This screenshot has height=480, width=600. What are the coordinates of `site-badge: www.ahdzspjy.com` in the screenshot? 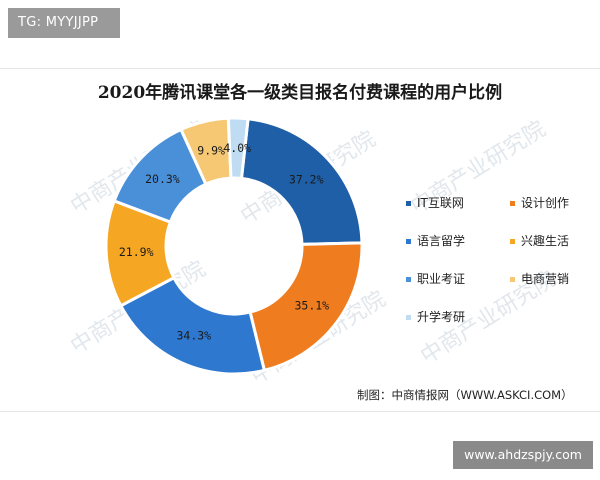 It's located at (523, 455).